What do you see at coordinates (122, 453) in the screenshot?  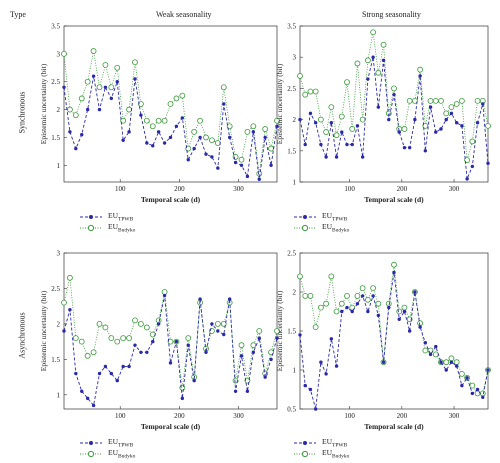 I see `legend-label-budyko: EUBudyko` at bounding box center [122, 453].